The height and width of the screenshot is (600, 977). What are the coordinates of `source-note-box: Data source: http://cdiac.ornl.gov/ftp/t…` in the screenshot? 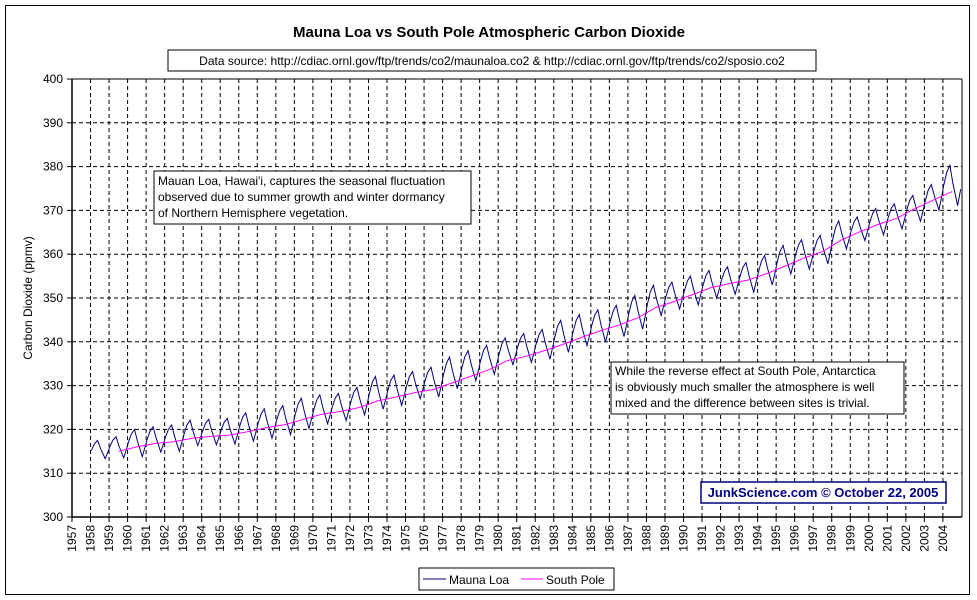 It's located at (492, 60).